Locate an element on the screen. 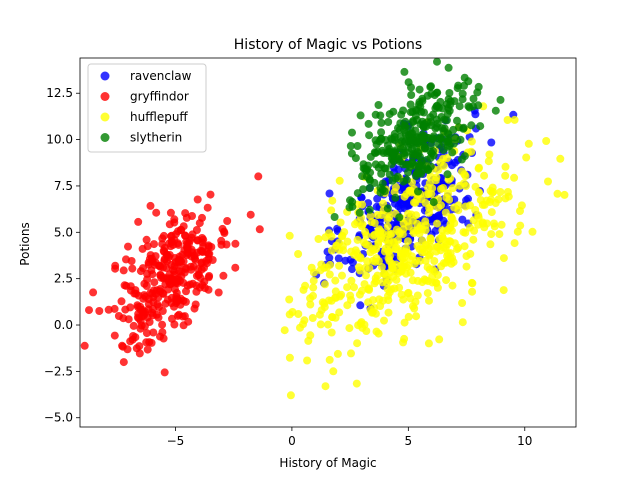 This screenshot has width=640, height=480. y-tick-label: 12.5 is located at coordinates (59, 93).